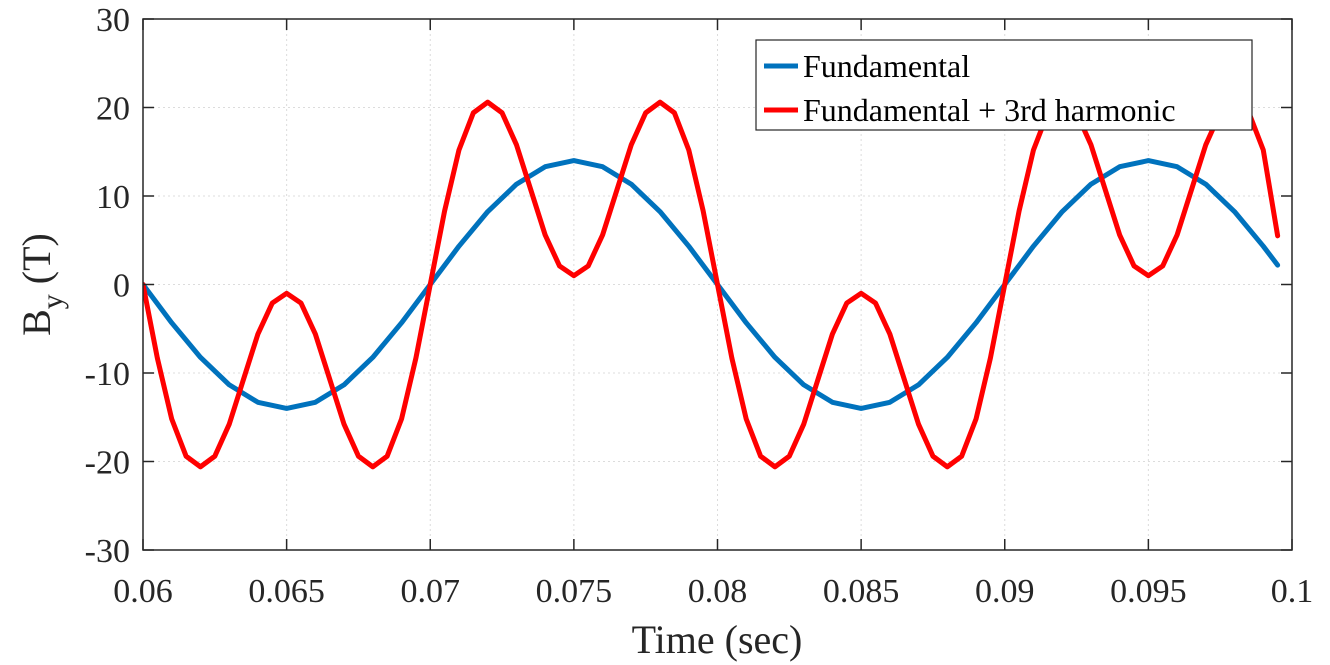 The image size is (1330, 665). Describe the element at coordinates (1148, 591) in the screenshot. I see `x-tick-label: 0.095` at that location.